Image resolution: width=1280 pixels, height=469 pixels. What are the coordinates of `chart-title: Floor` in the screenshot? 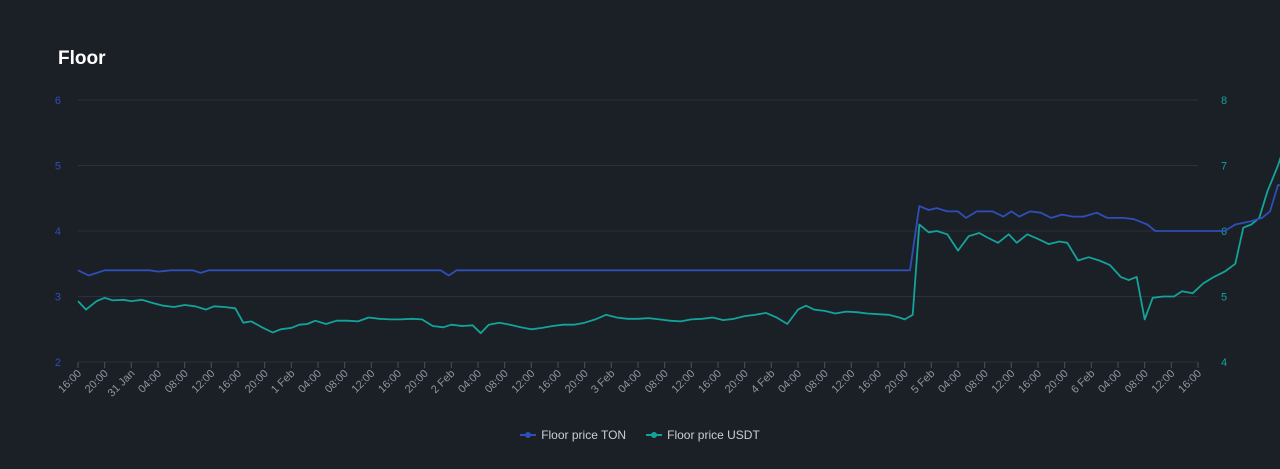 It's located at (82, 58).